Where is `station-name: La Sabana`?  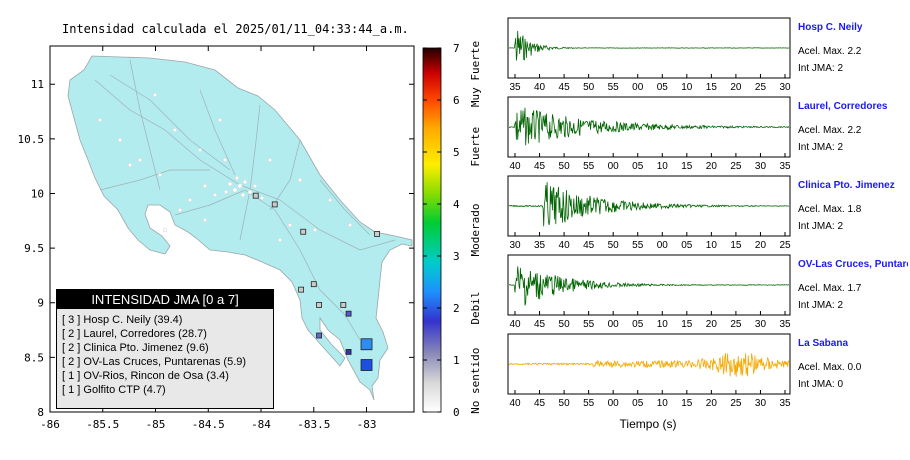
station-name: La Sabana is located at coordinates (823, 343).